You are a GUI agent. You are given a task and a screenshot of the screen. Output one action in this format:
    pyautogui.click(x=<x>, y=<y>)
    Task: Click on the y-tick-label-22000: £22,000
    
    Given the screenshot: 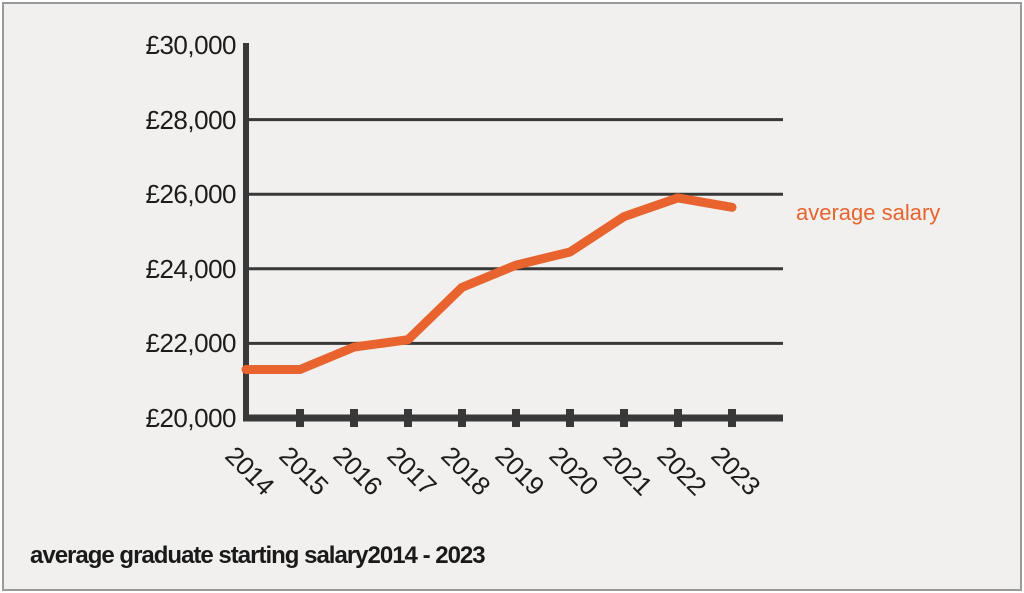 What is the action you would take?
    pyautogui.click(x=191, y=343)
    